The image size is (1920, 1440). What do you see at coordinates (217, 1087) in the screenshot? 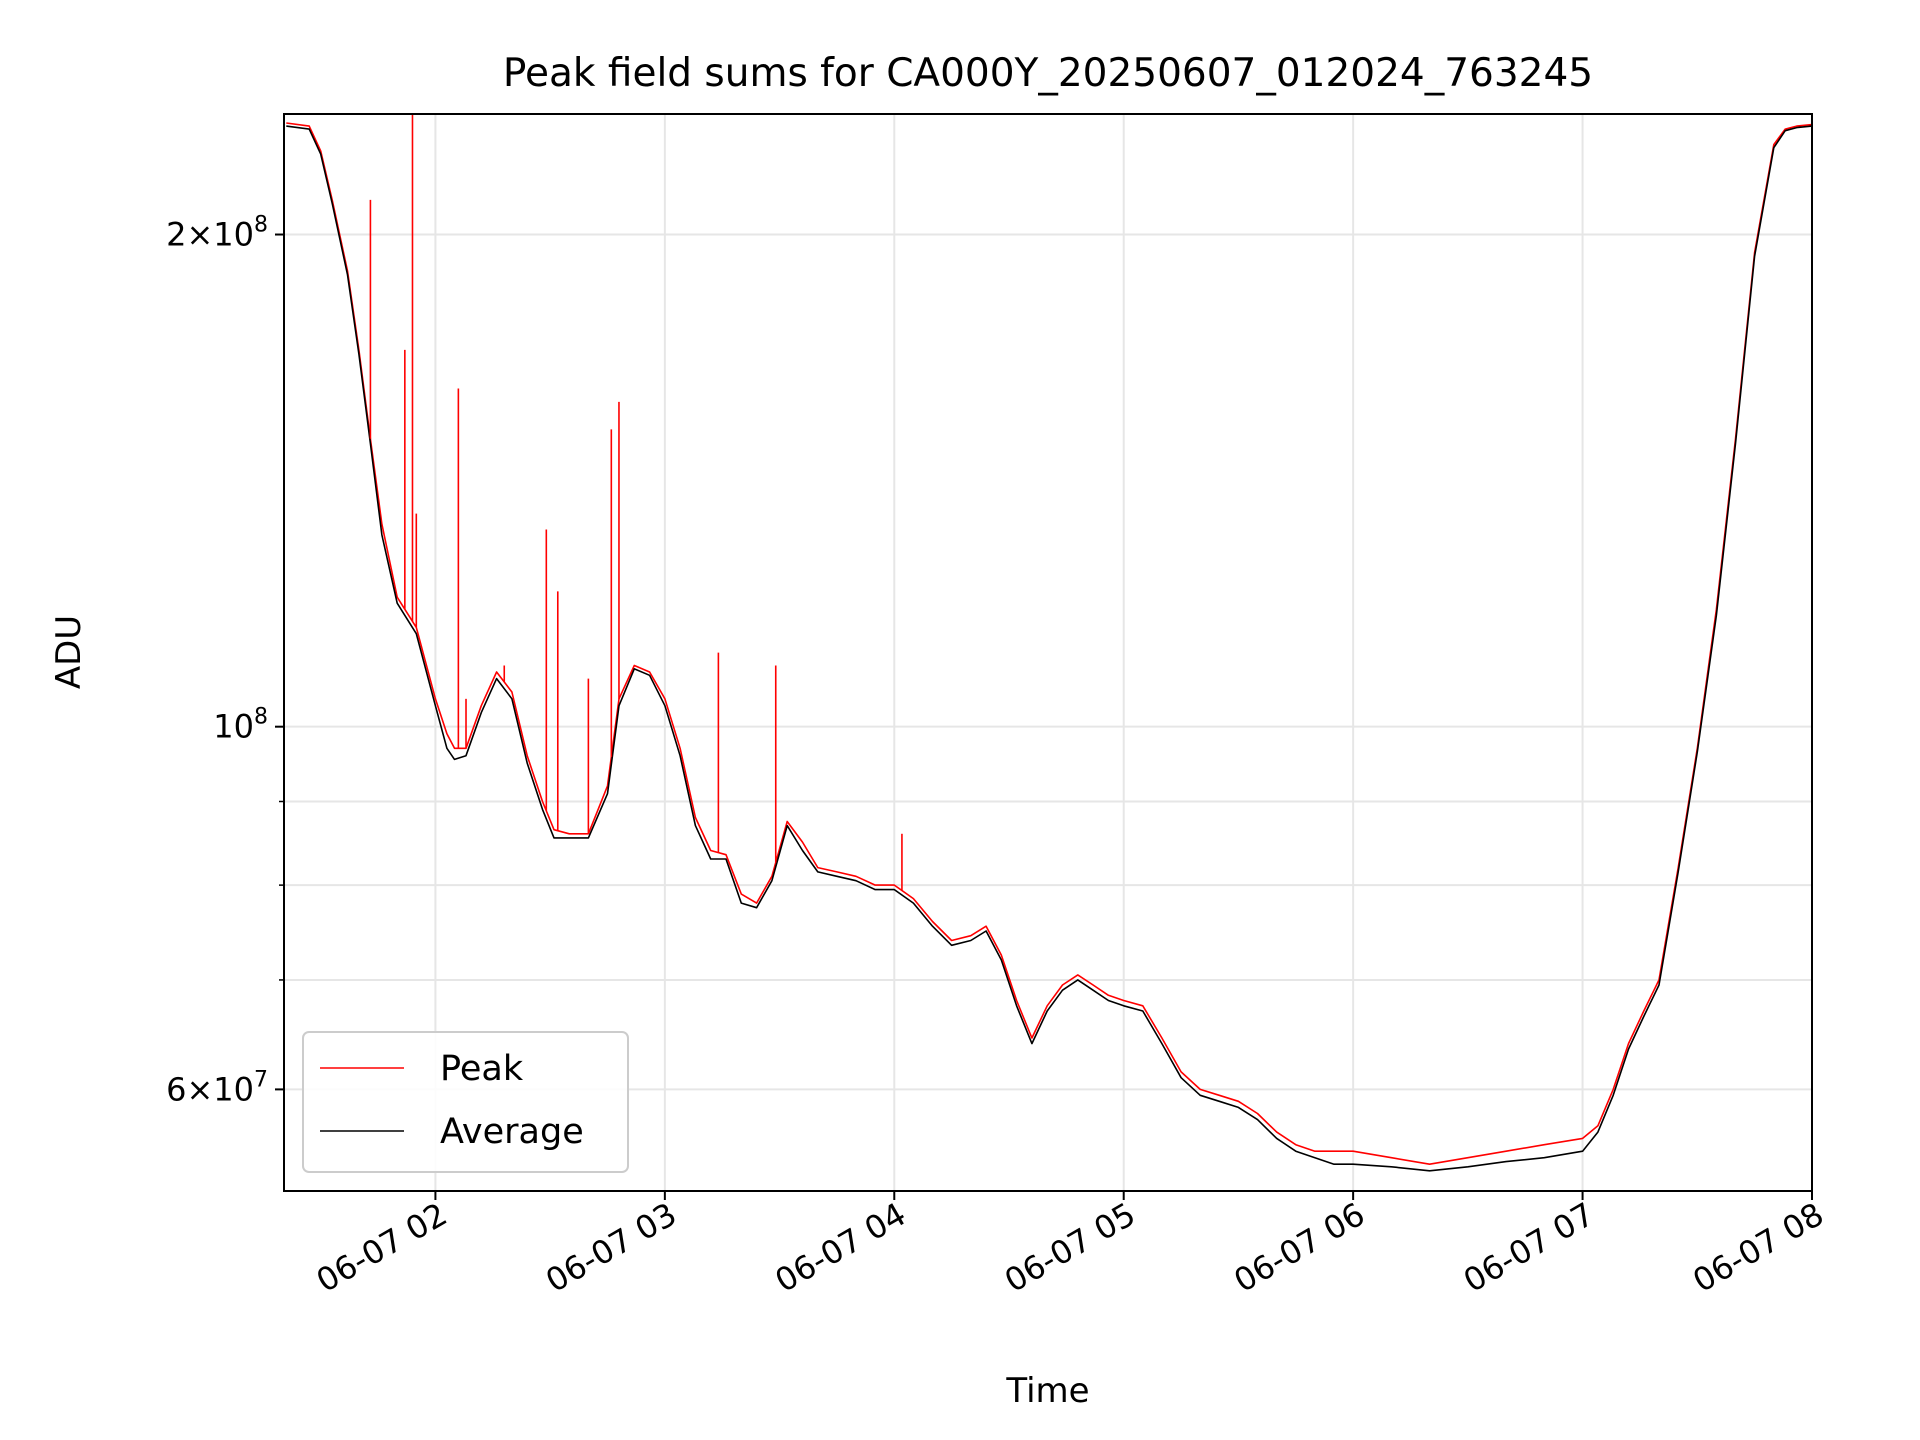
I see `y-tick-label: 6×107` at bounding box center [217, 1087].